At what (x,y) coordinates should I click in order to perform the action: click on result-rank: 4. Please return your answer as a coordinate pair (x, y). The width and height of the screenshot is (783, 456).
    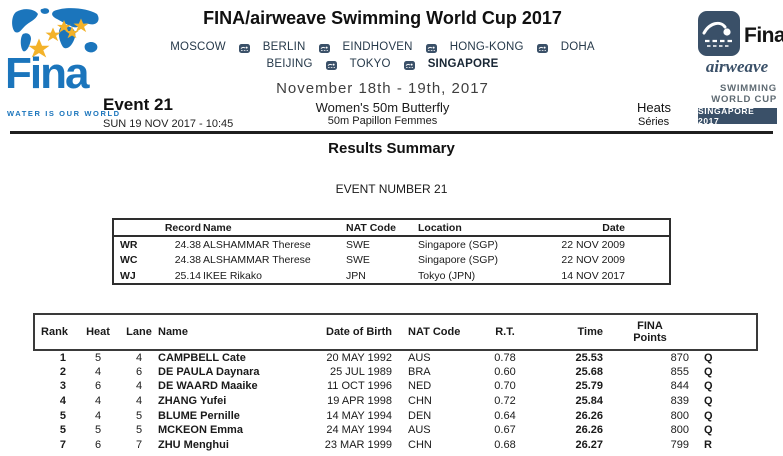
    Looking at the image, I should click on (62, 401).